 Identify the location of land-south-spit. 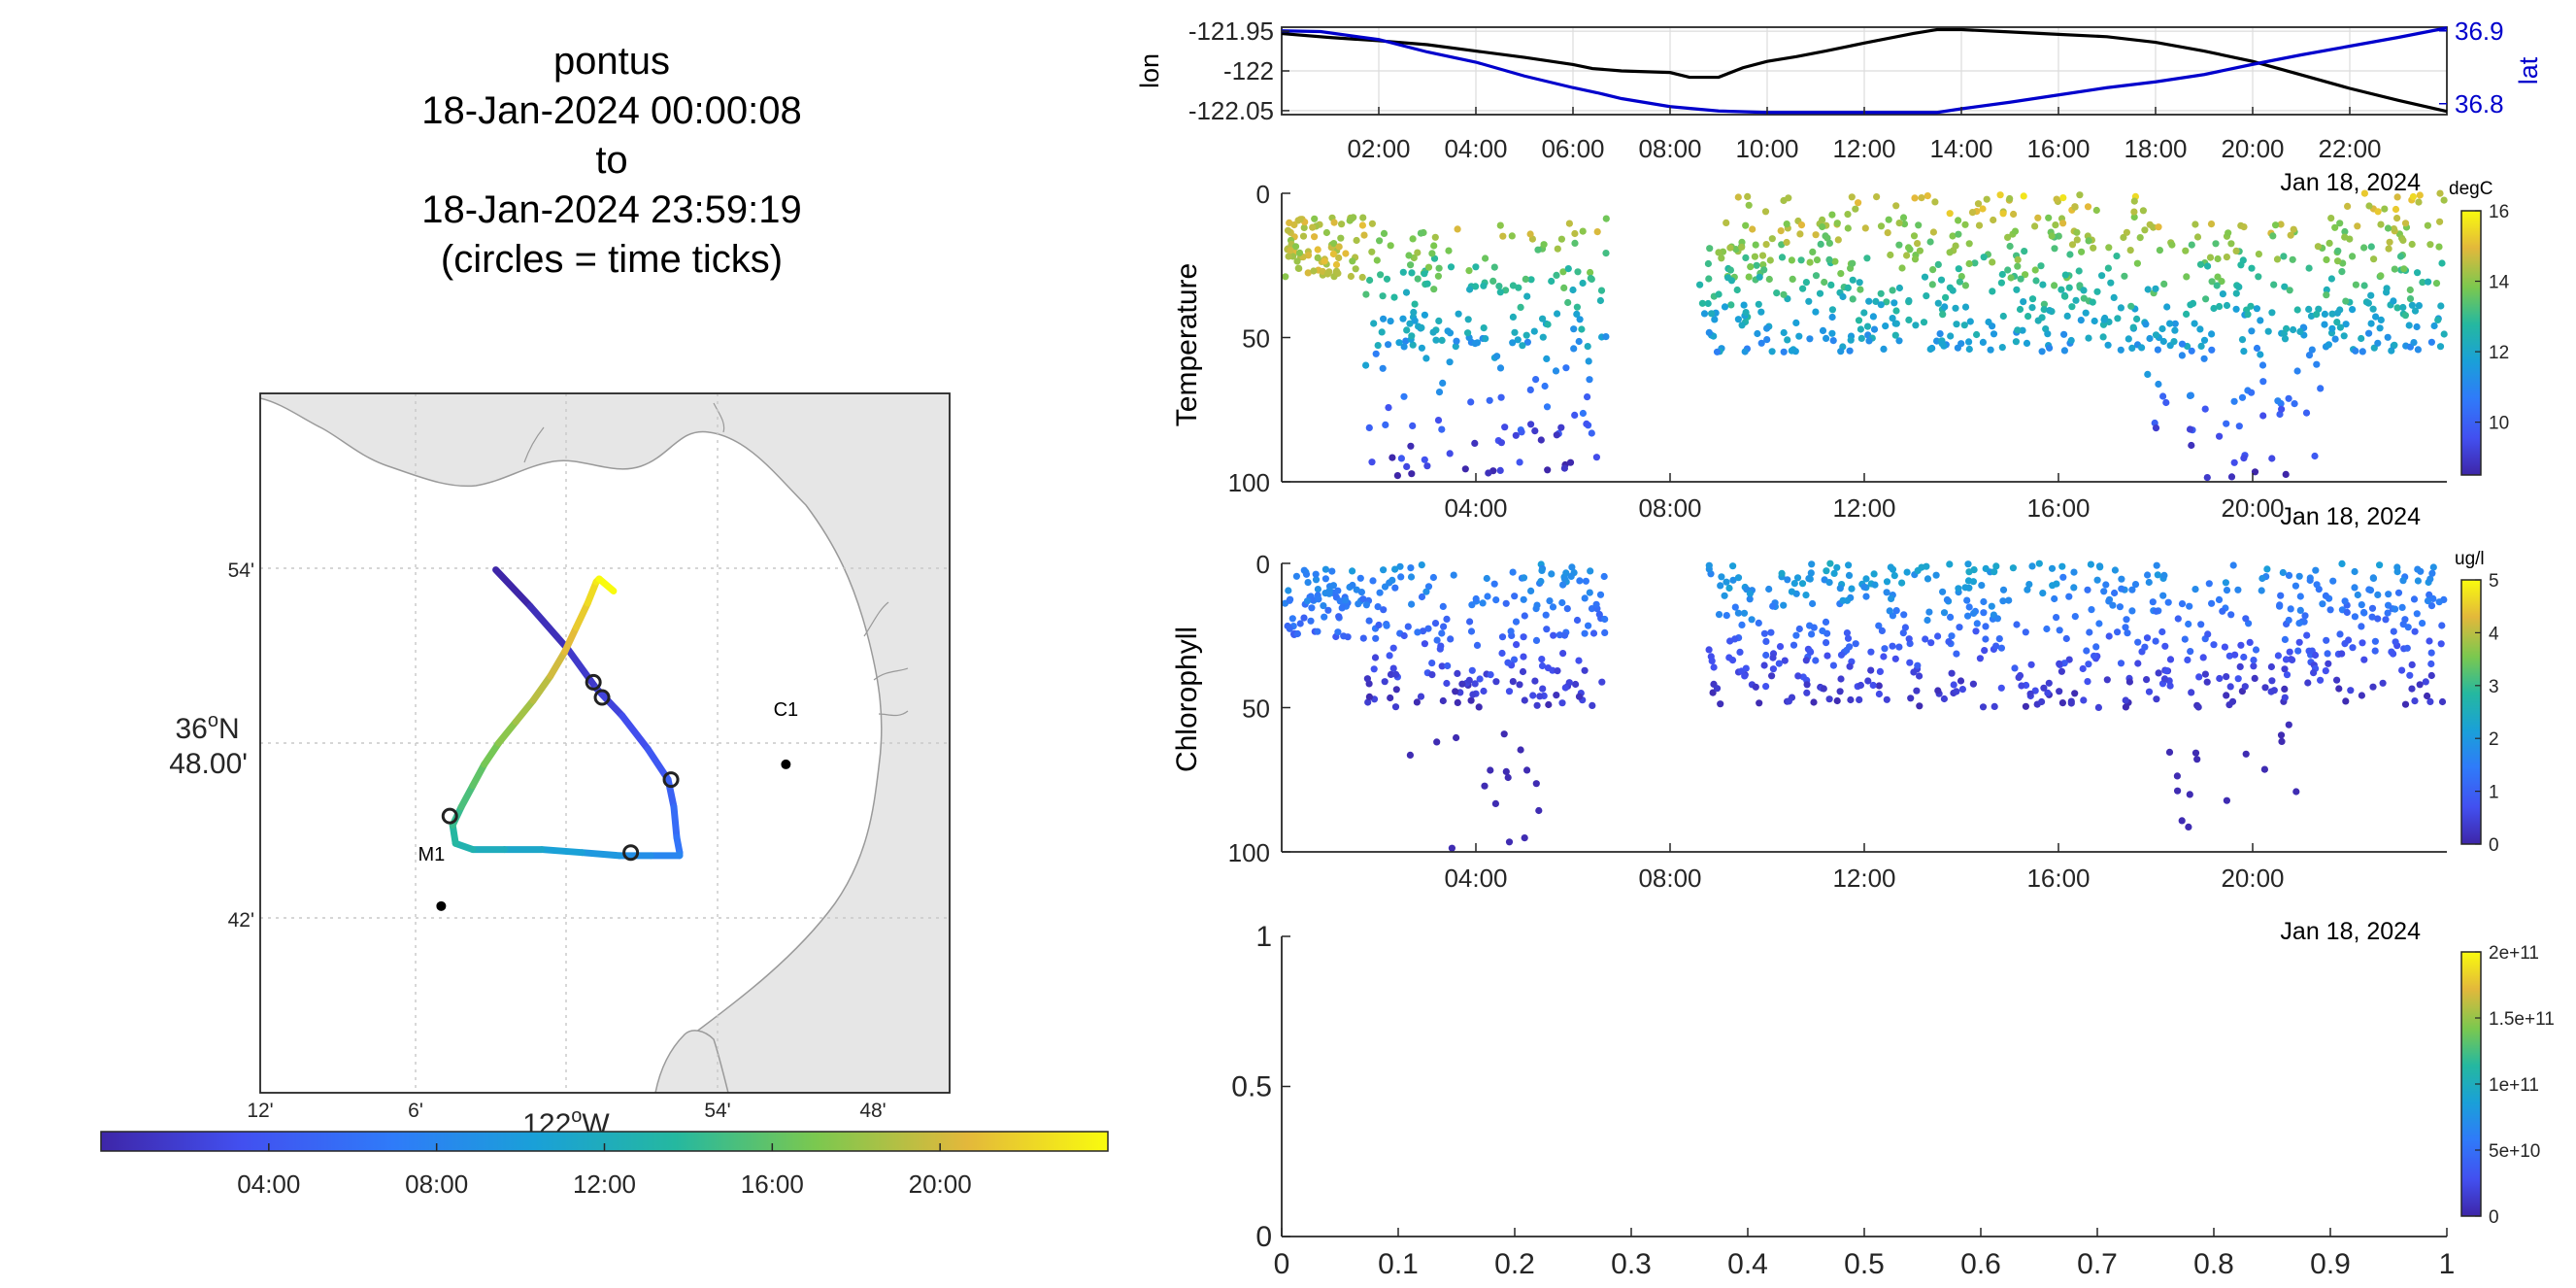
(691, 1061).